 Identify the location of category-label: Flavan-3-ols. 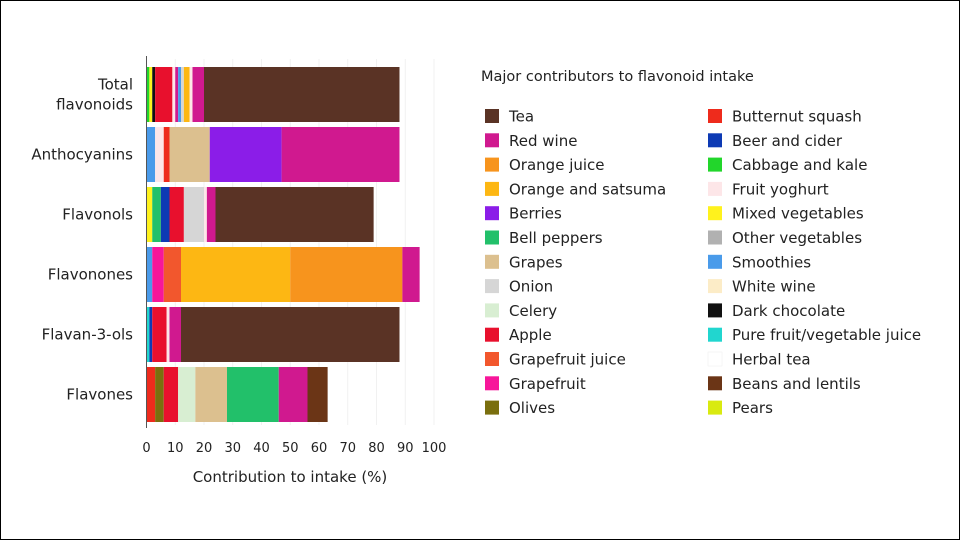
(88, 335).